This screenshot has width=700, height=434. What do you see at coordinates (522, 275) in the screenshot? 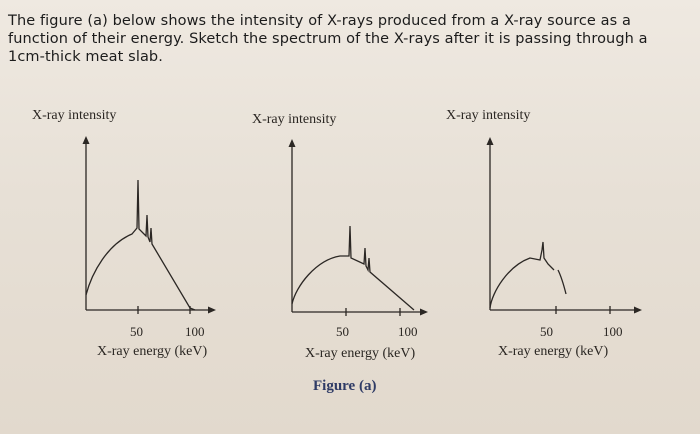
I see `attenuated-curve` at bounding box center [522, 275].